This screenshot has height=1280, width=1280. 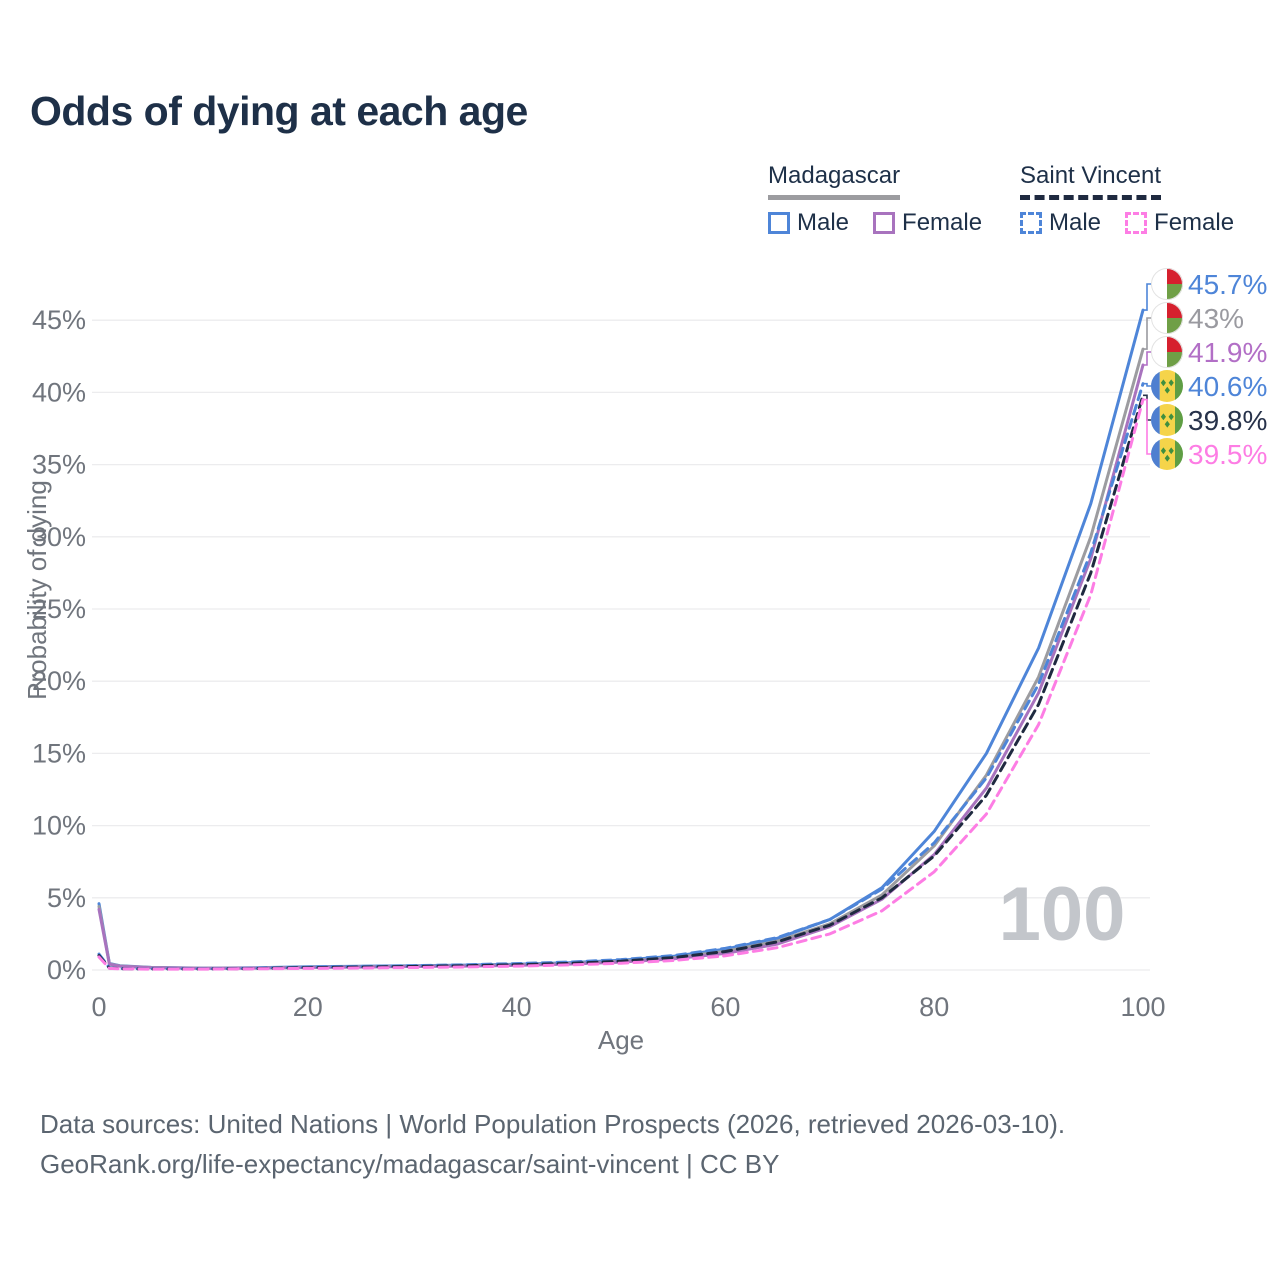 What do you see at coordinates (779, 223) in the screenshot?
I see `legend-swatch-madagascar-male` at bounding box center [779, 223].